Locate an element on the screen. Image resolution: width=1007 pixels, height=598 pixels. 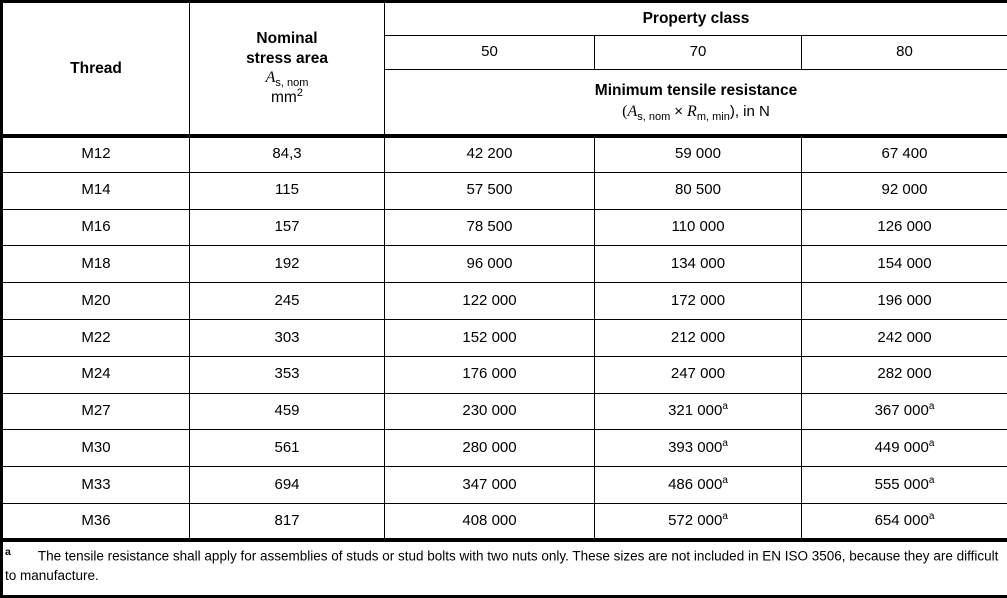
property-class-label: Property class is located at coordinates (696, 19).